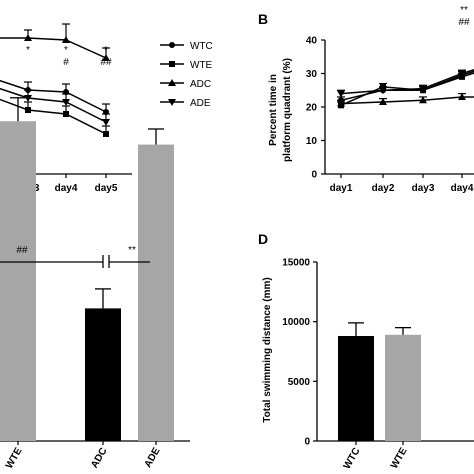 This screenshot has height=474, width=474. I want to click on panel-b-y-tick-label: 40, so click(312, 41).